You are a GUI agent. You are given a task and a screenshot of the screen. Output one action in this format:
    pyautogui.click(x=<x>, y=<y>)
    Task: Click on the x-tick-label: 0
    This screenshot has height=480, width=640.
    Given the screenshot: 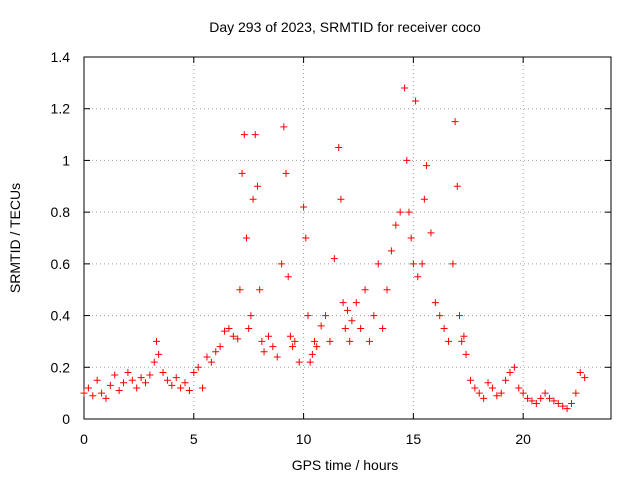 What is the action you would take?
    pyautogui.click(x=84, y=439)
    